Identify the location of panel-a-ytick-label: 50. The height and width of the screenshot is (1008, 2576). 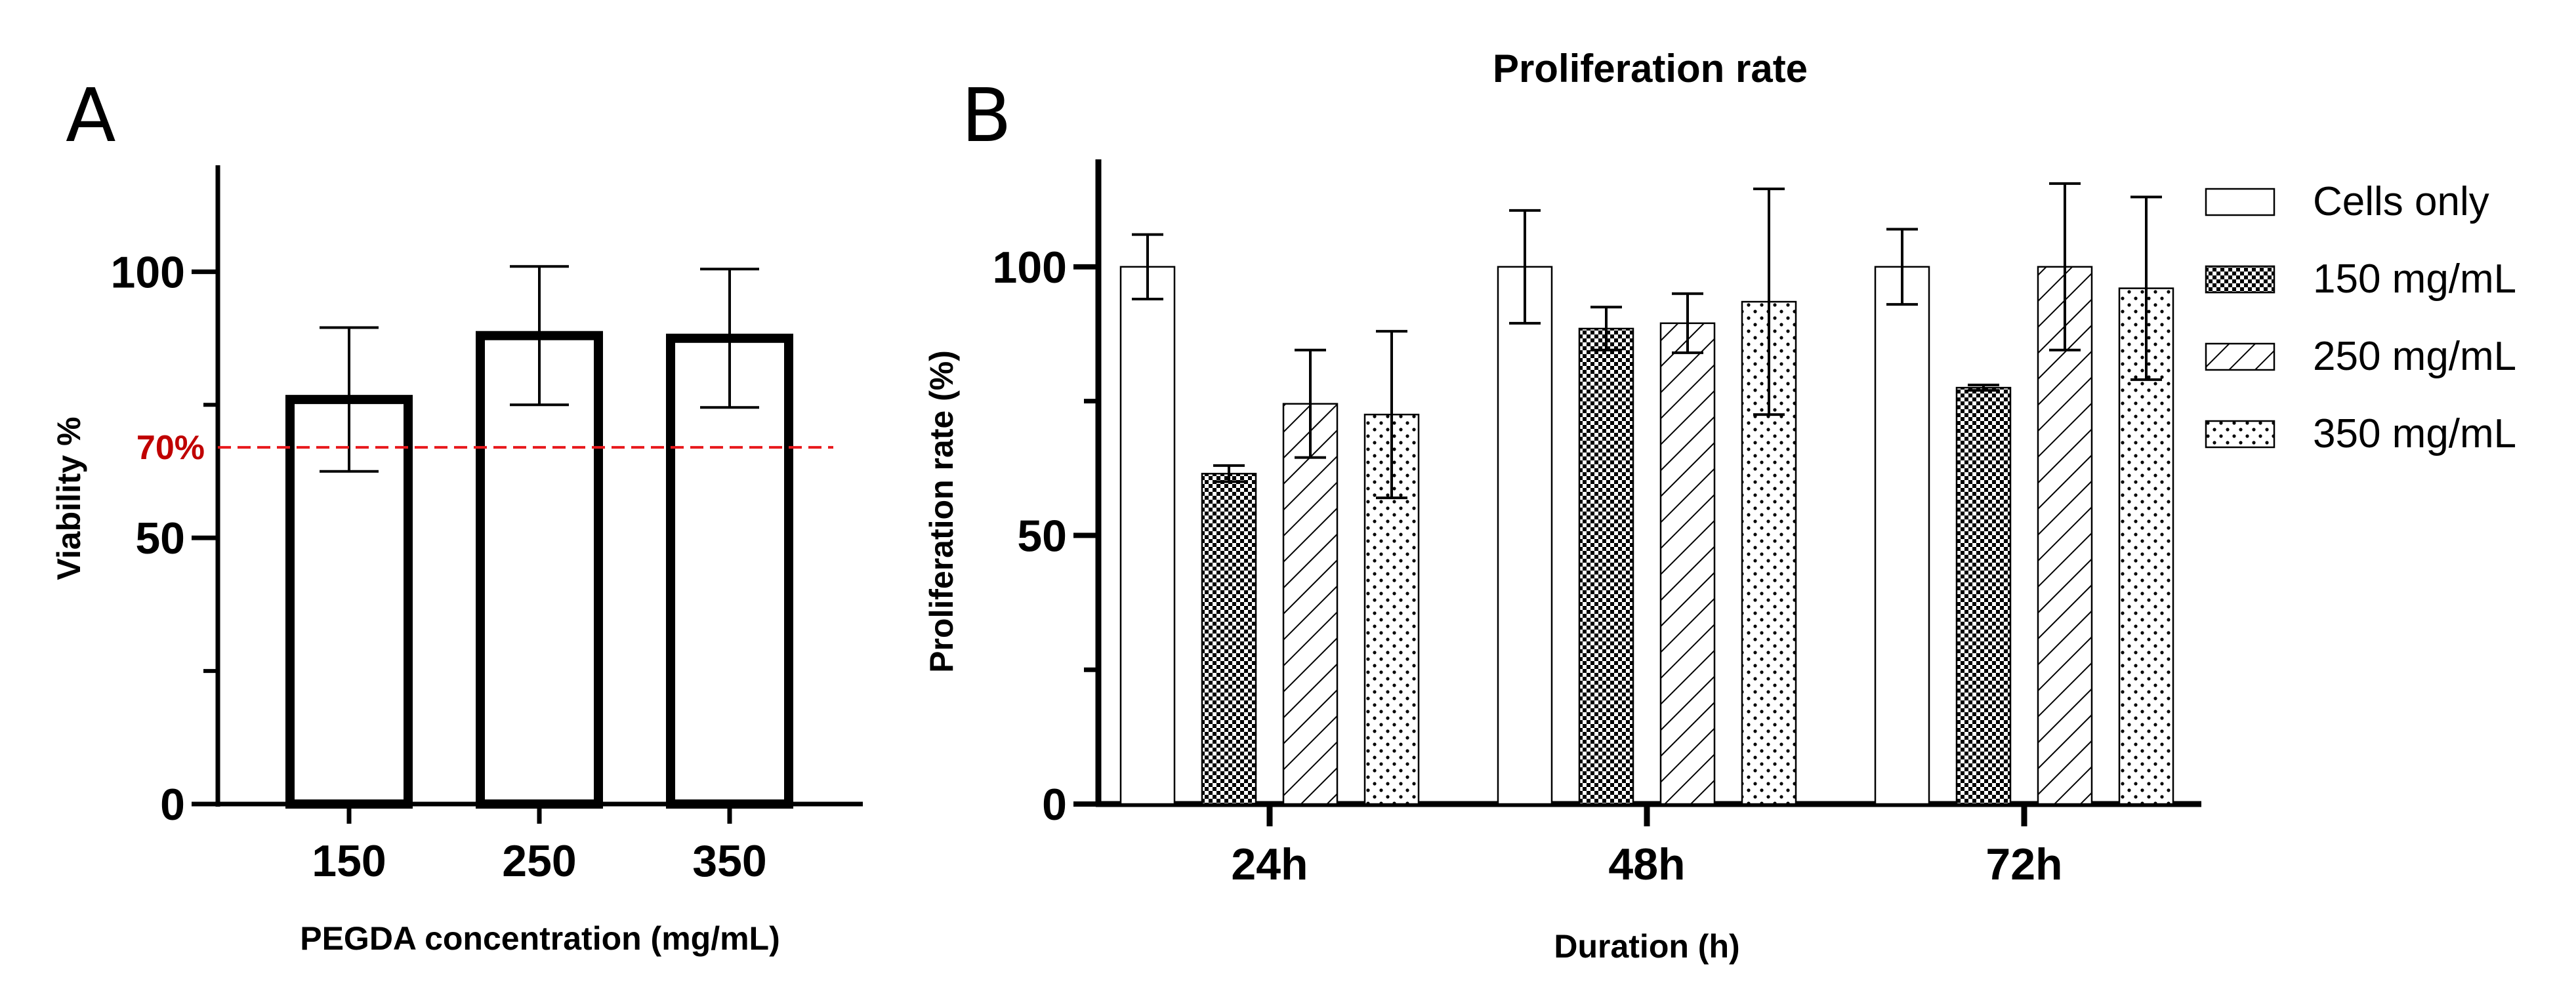
(160, 538).